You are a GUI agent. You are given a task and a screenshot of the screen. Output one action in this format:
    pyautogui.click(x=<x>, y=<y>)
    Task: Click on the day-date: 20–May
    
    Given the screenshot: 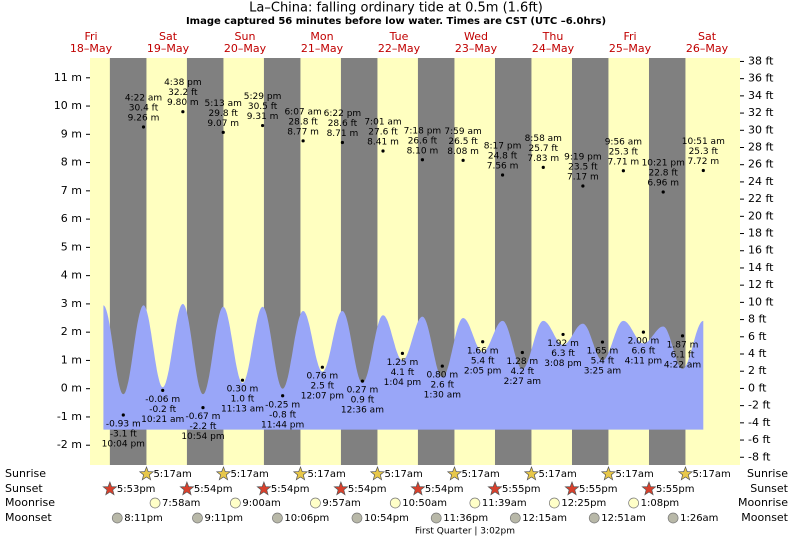 What is the action you would take?
    pyautogui.click(x=245, y=48)
    